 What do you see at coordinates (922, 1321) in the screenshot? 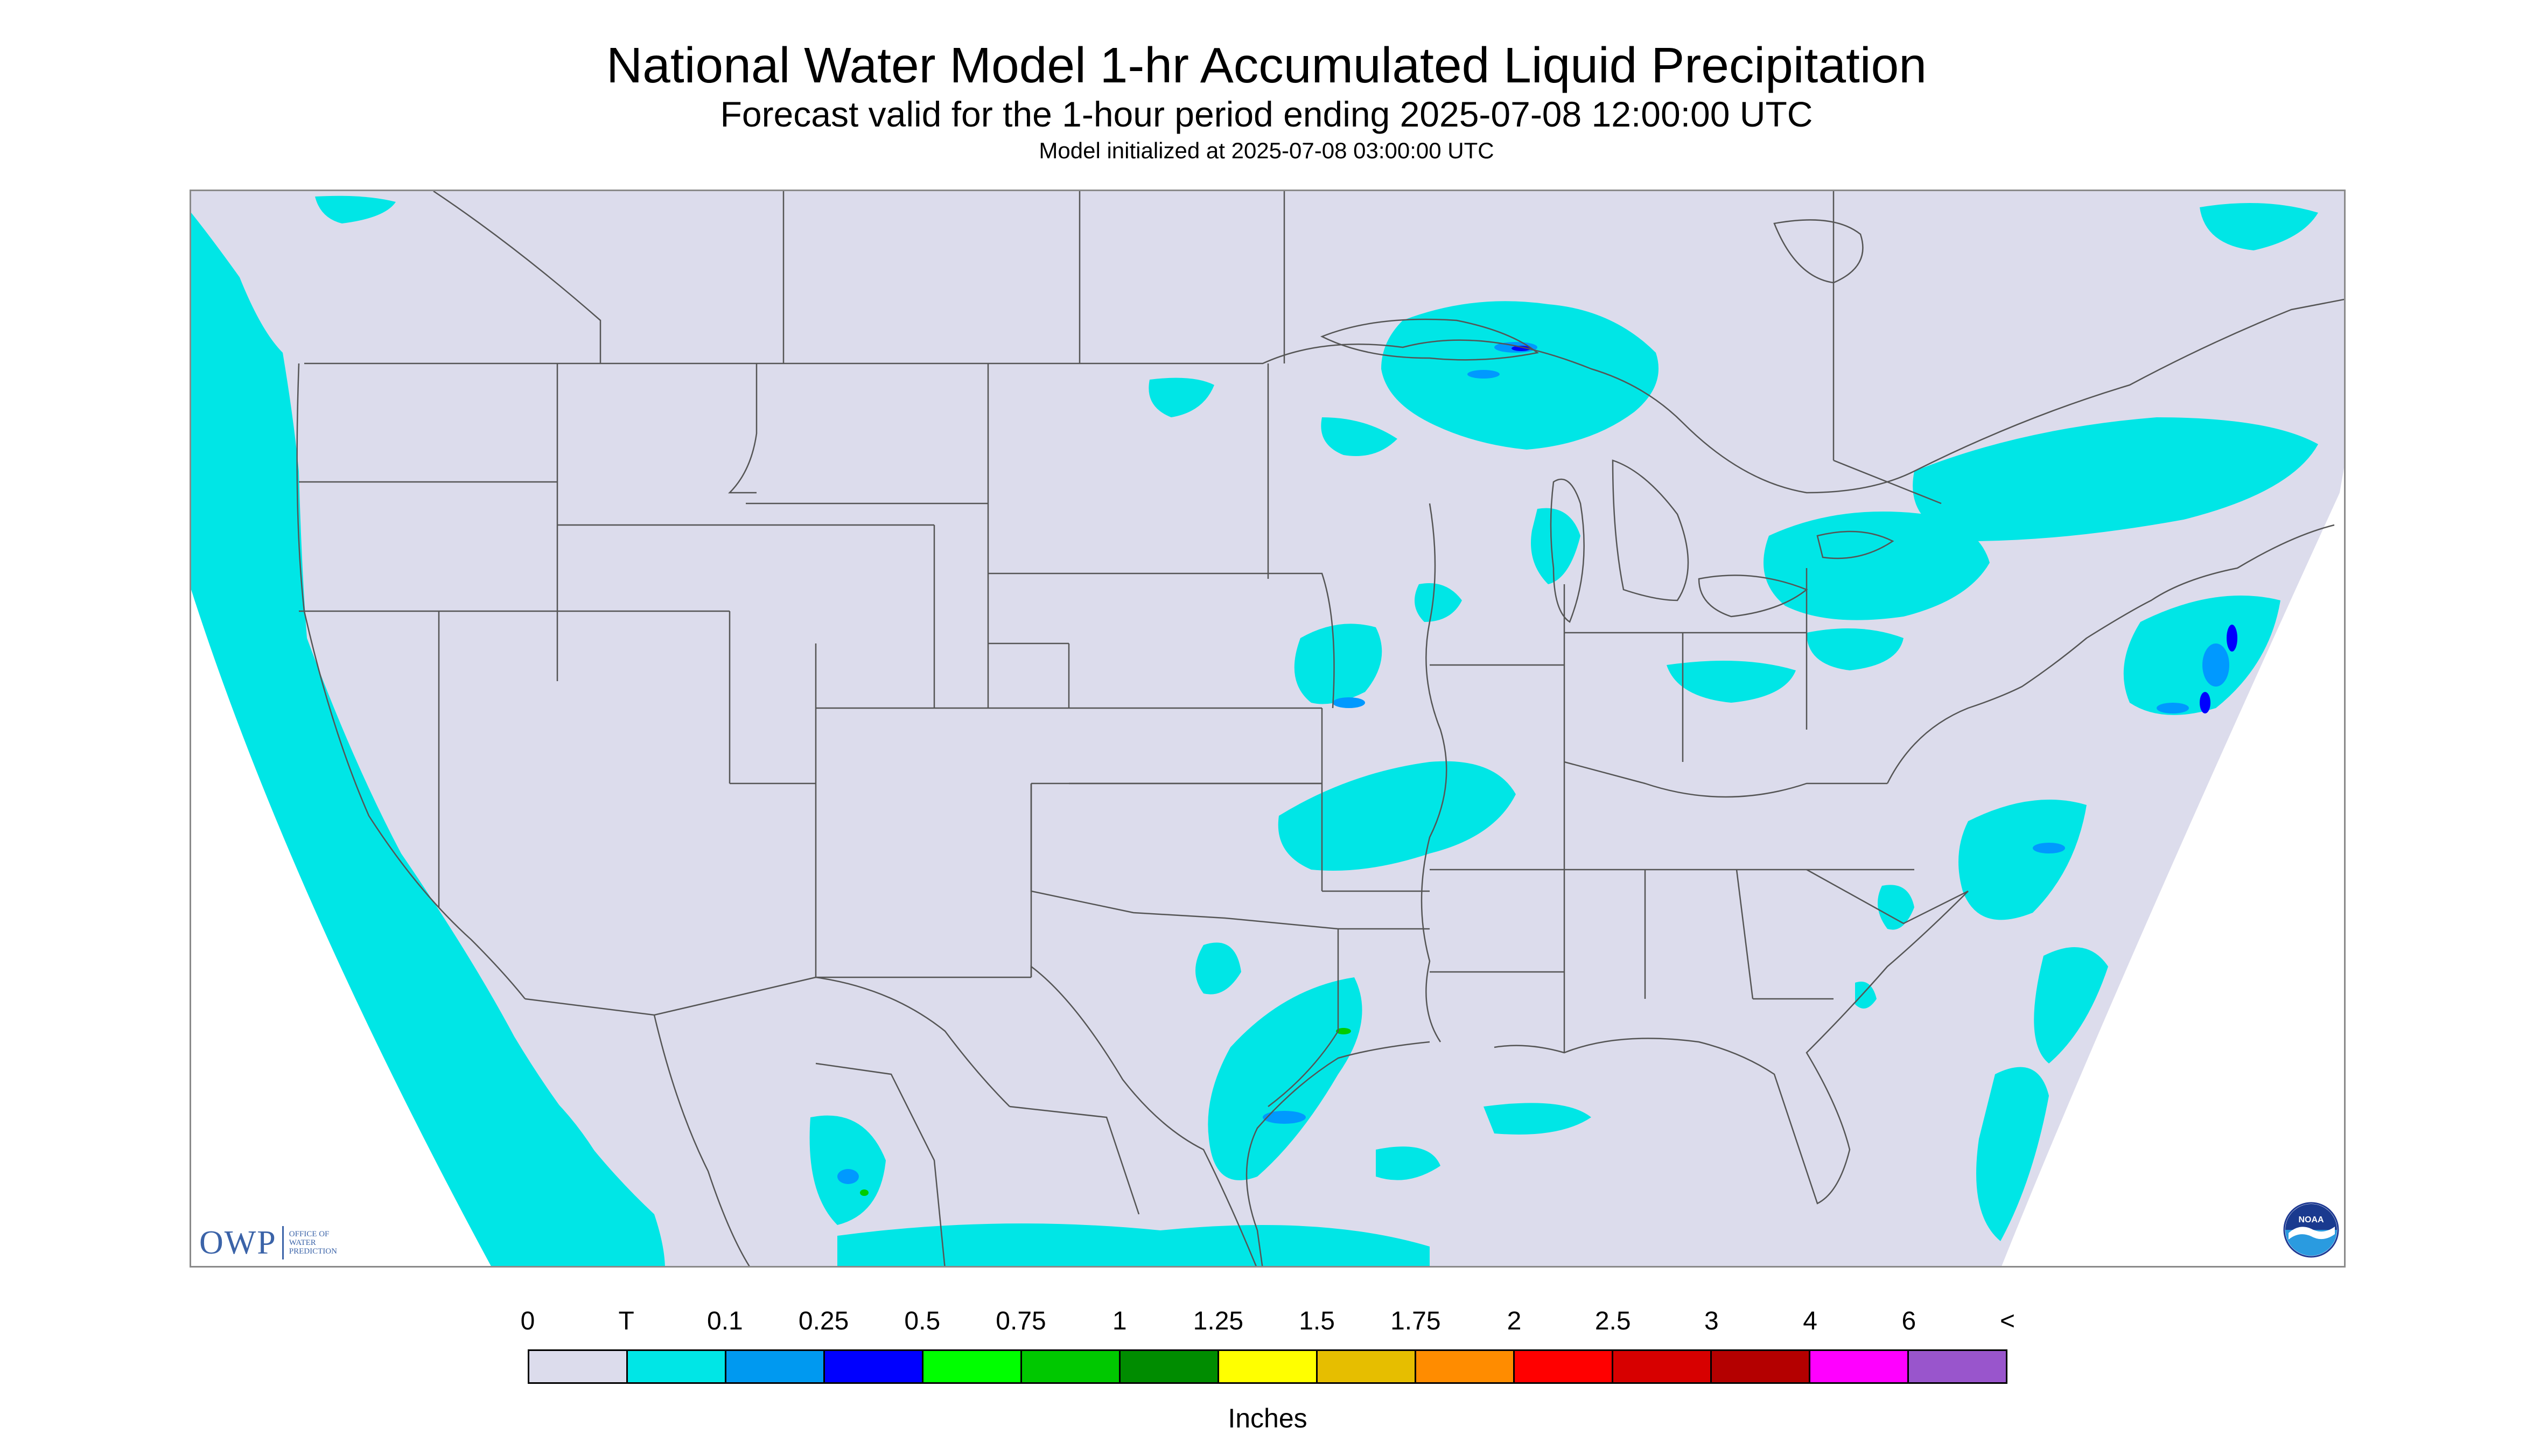
I see `legend-tick-label: 0.5` at bounding box center [922, 1321].